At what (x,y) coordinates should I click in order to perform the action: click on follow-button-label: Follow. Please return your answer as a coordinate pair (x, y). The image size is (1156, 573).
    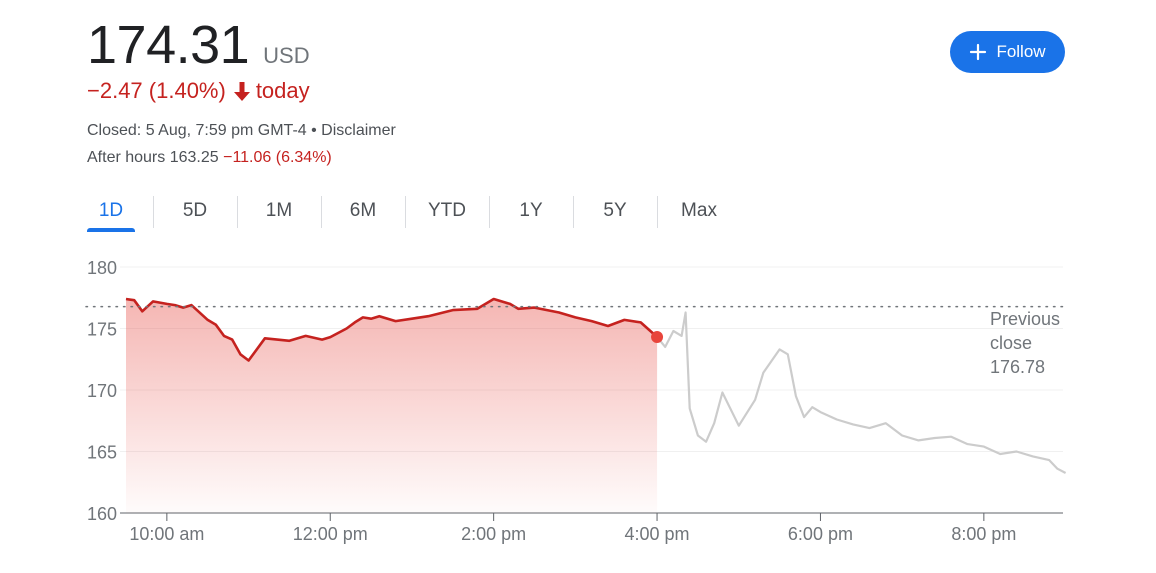
    Looking at the image, I should click on (1021, 51).